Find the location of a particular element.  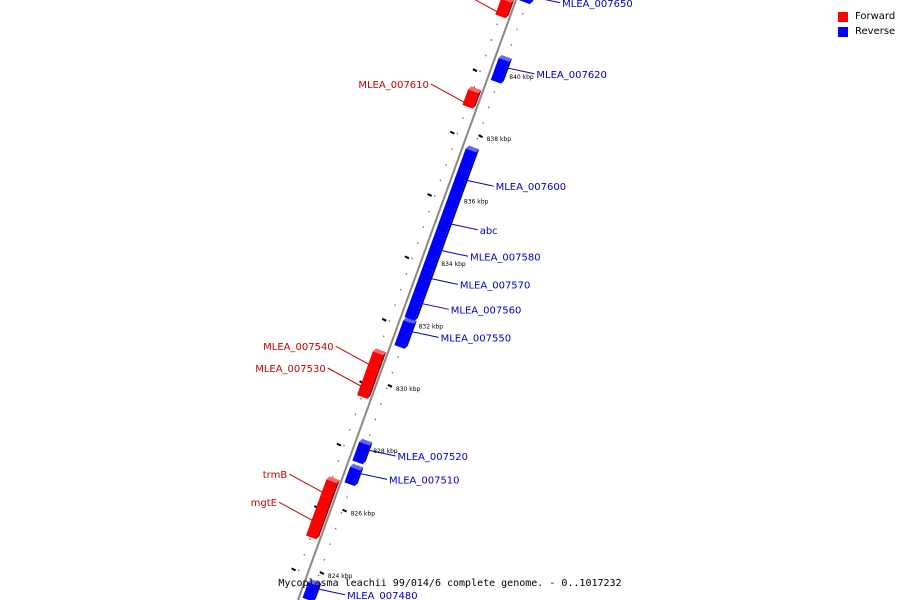

strand-legend: Forward Reverse is located at coordinates (866, 24).